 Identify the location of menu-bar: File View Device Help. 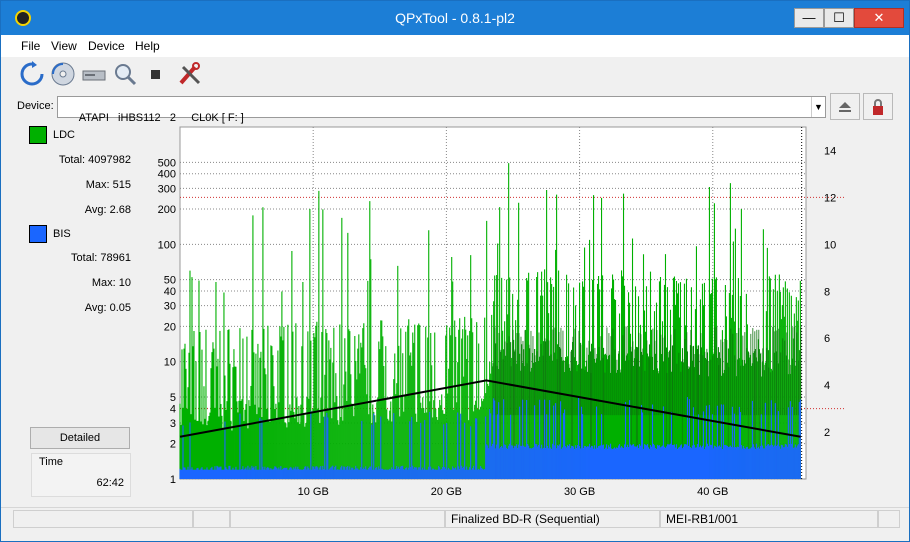
(455, 46).